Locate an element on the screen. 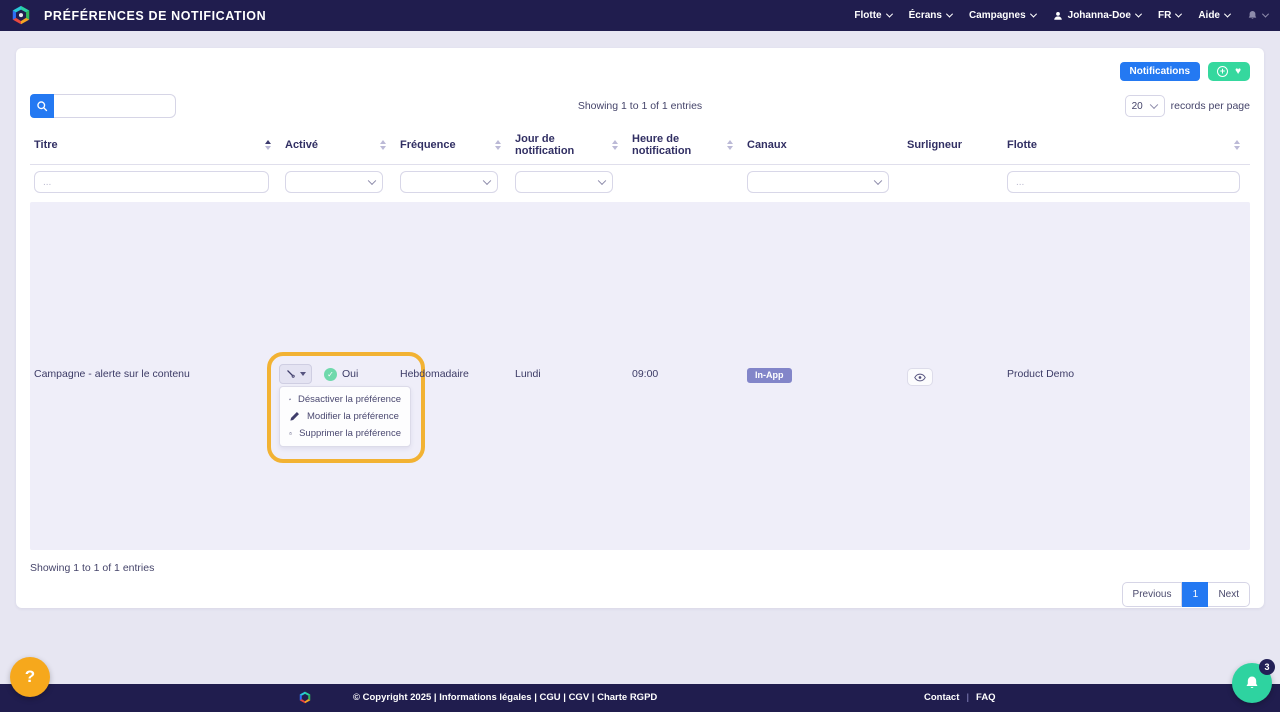  heart-icon: ♥ is located at coordinates (1238, 71).